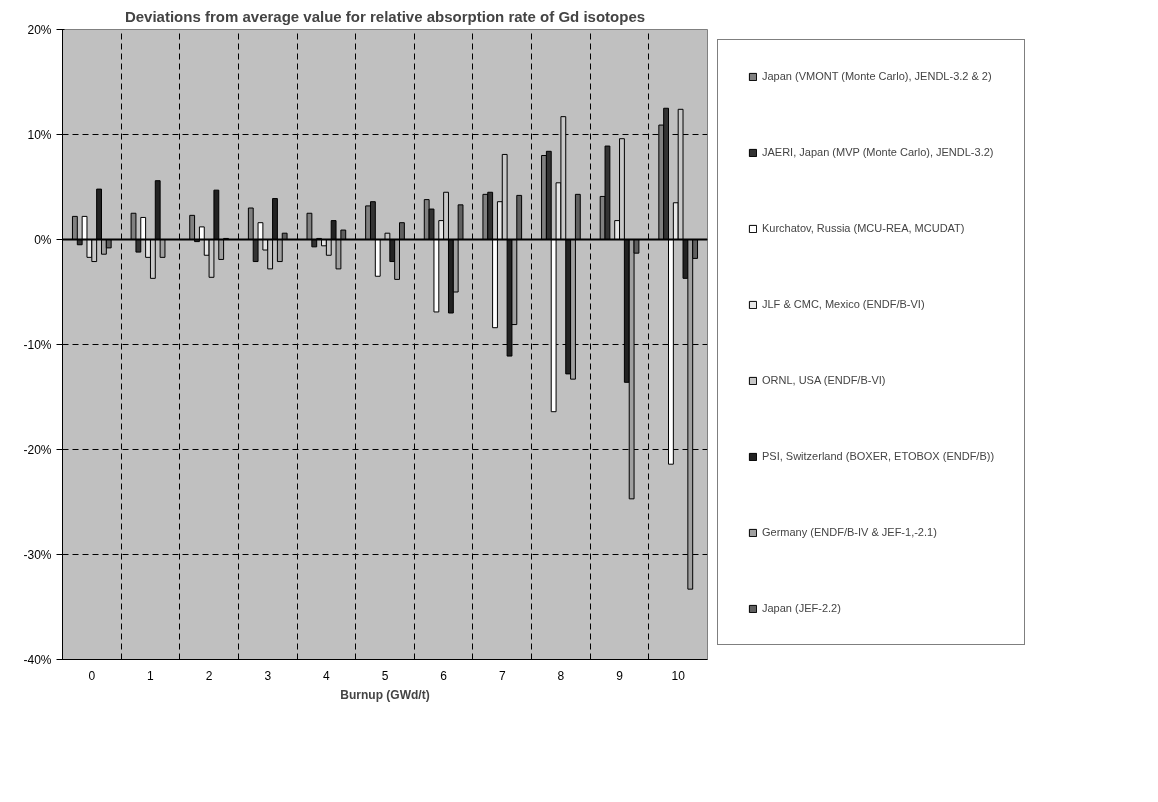 The image size is (1158, 802). I want to click on x-tick-label: 2, so click(209, 675).